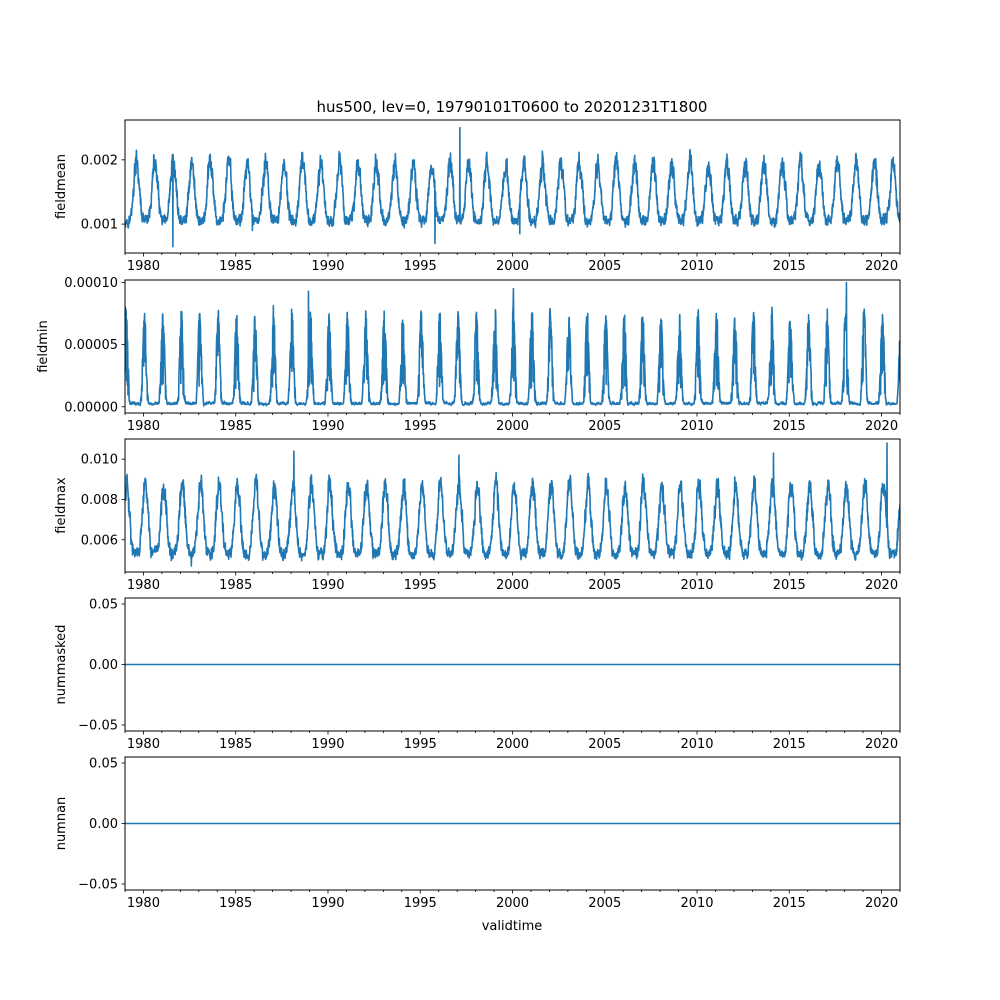 Image resolution: width=1000 pixels, height=1000 pixels. What do you see at coordinates (512, 187) in the screenshot?
I see `series-line-fieldmean` at bounding box center [512, 187].